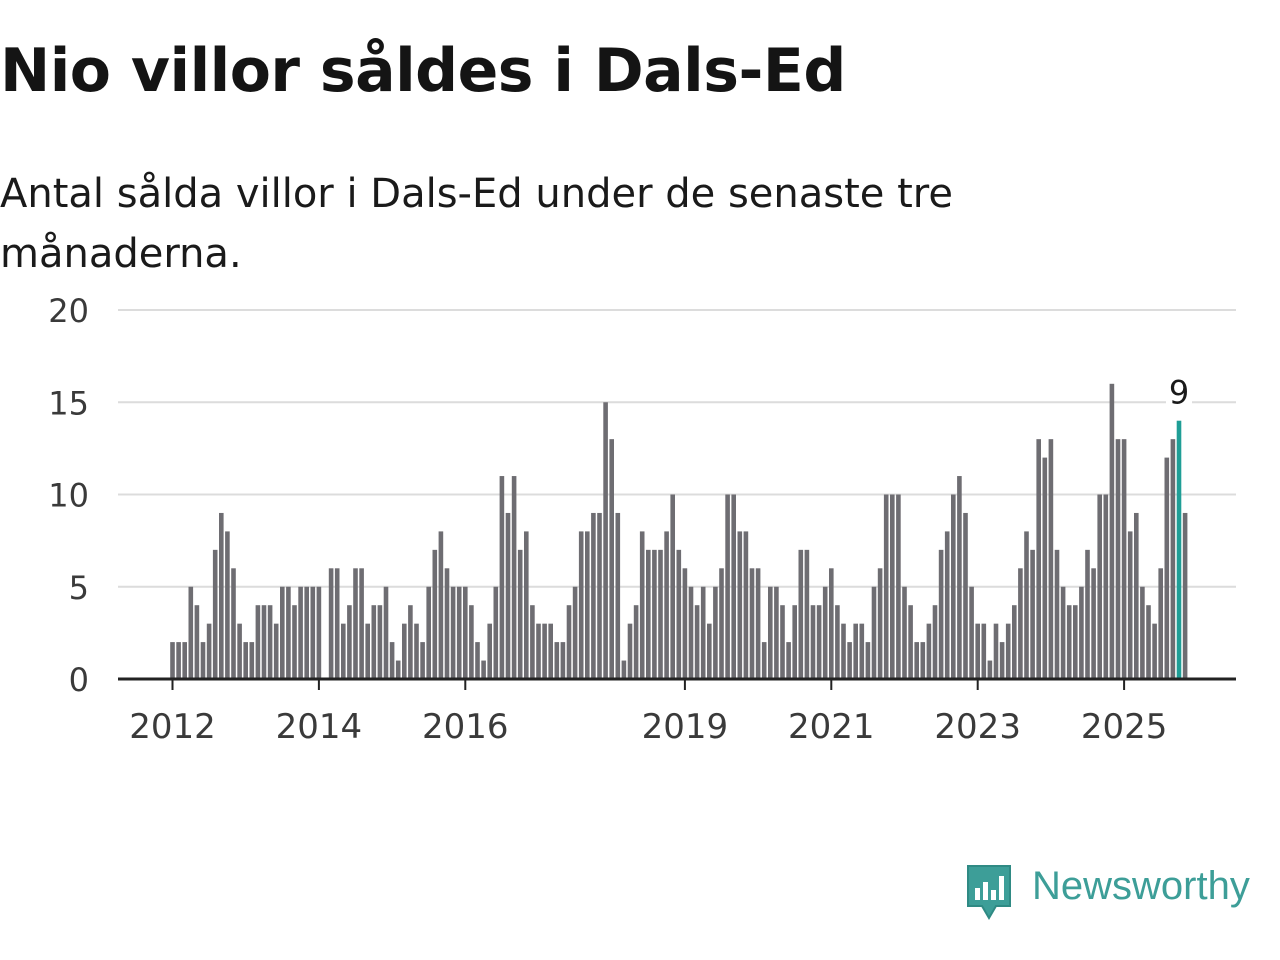  I want to click on x-tick-label: 2023, so click(977, 727).